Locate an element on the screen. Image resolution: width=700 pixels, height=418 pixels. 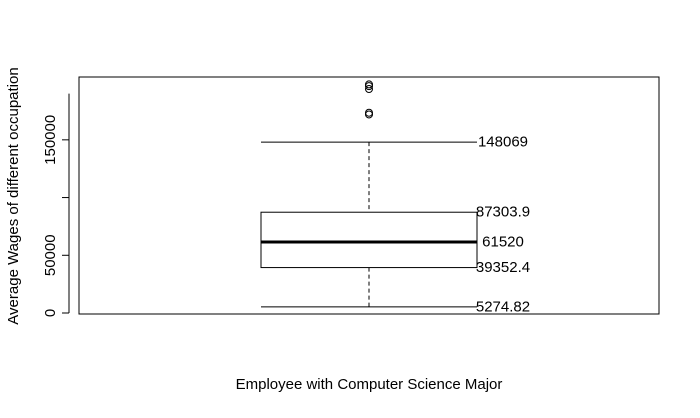
y-tick-label: 0 is located at coordinates (50, 313).